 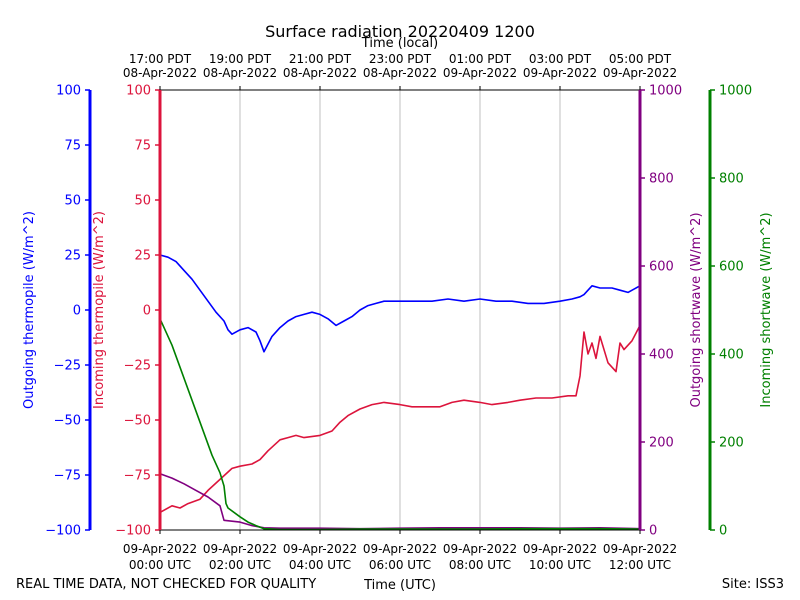 What do you see at coordinates (400, 303) in the screenshot?
I see `series-line-outgoing-thermopile` at bounding box center [400, 303].